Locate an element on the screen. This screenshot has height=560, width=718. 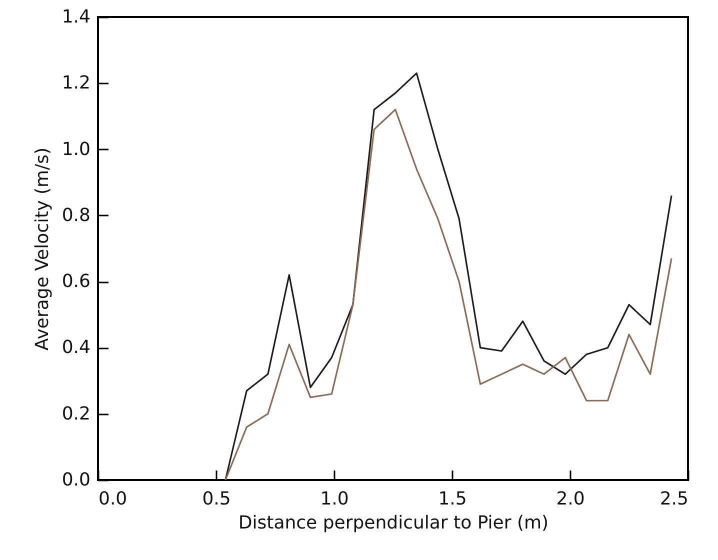
y-tick-label: 1.2 is located at coordinates (76, 83).